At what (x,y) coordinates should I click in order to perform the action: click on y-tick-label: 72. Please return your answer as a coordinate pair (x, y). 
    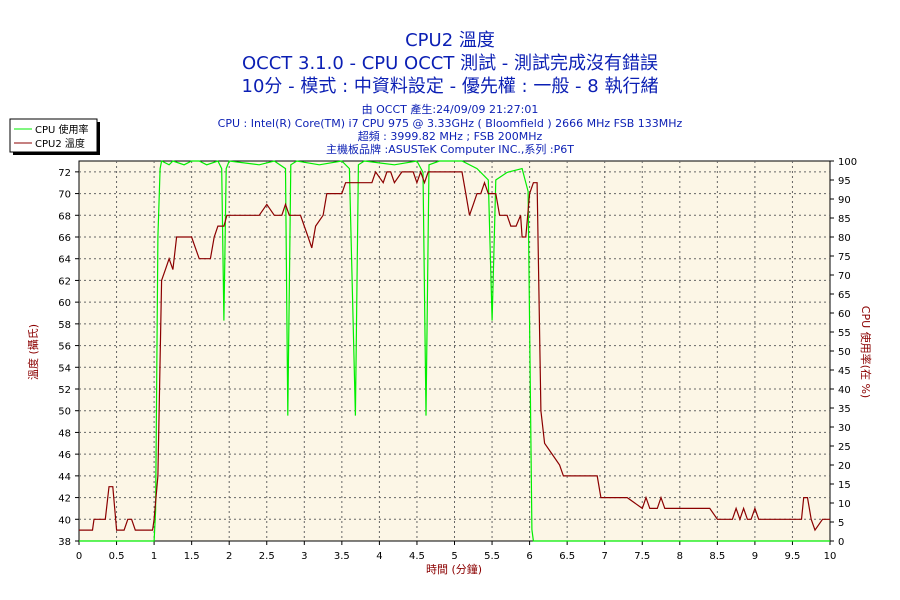
    Looking at the image, I should click on (64, 173).